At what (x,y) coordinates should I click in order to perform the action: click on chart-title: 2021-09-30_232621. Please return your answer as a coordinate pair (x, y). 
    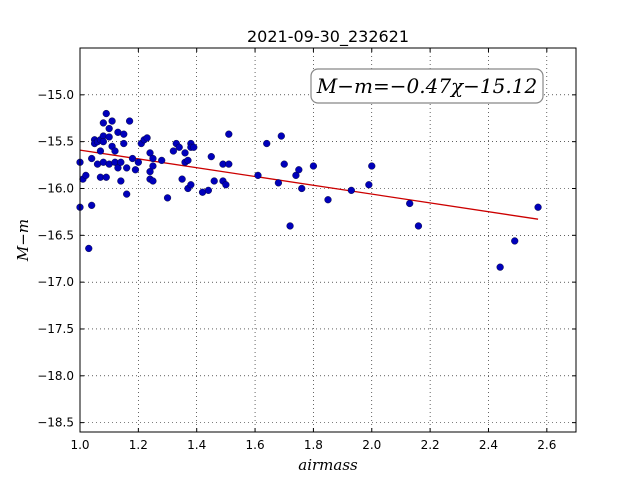
    Looking at the image, I should click on (328, 37).